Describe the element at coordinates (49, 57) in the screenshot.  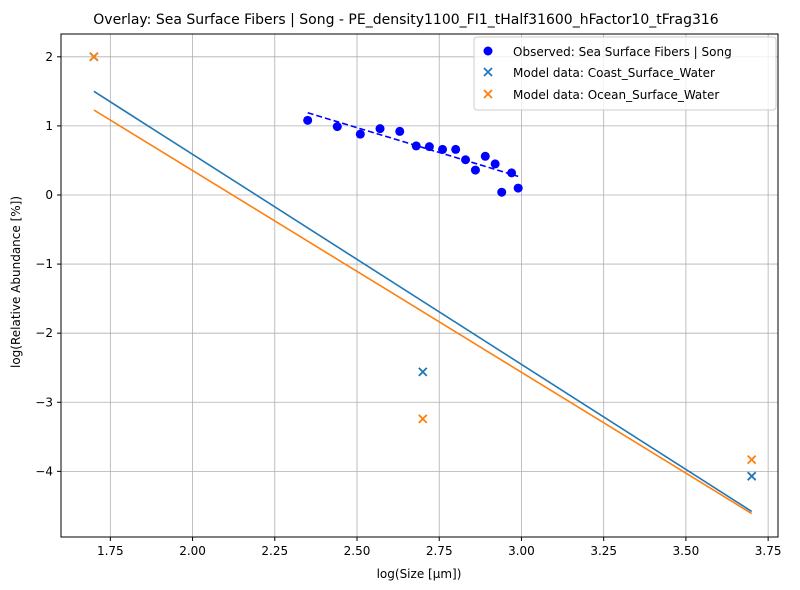
I see `y-tick-label: 2` at that location.